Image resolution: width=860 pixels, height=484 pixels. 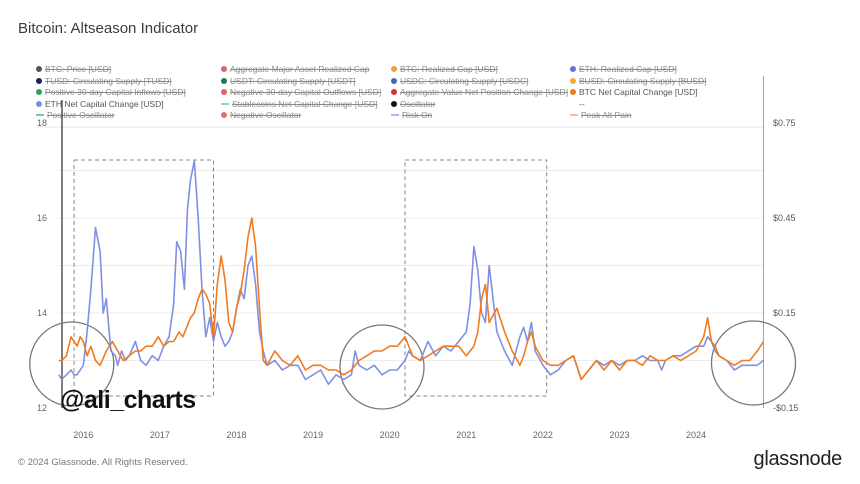 What do you see at coordinates (288, 81) in the screenshot?
I see `legend-item: USDT: Circulating Supply [USDT]` at bounding box center [288, 81].